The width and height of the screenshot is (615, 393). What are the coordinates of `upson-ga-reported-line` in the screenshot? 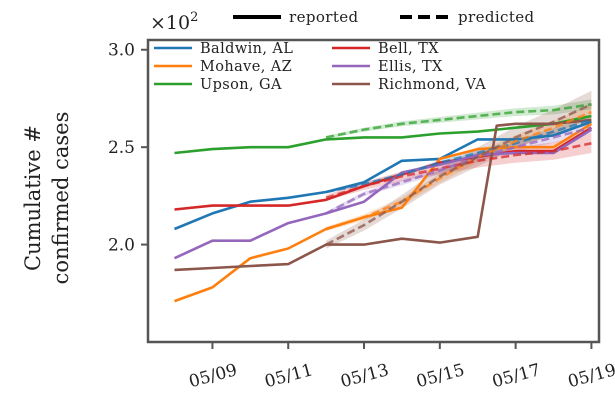 It's located at (383, 134).